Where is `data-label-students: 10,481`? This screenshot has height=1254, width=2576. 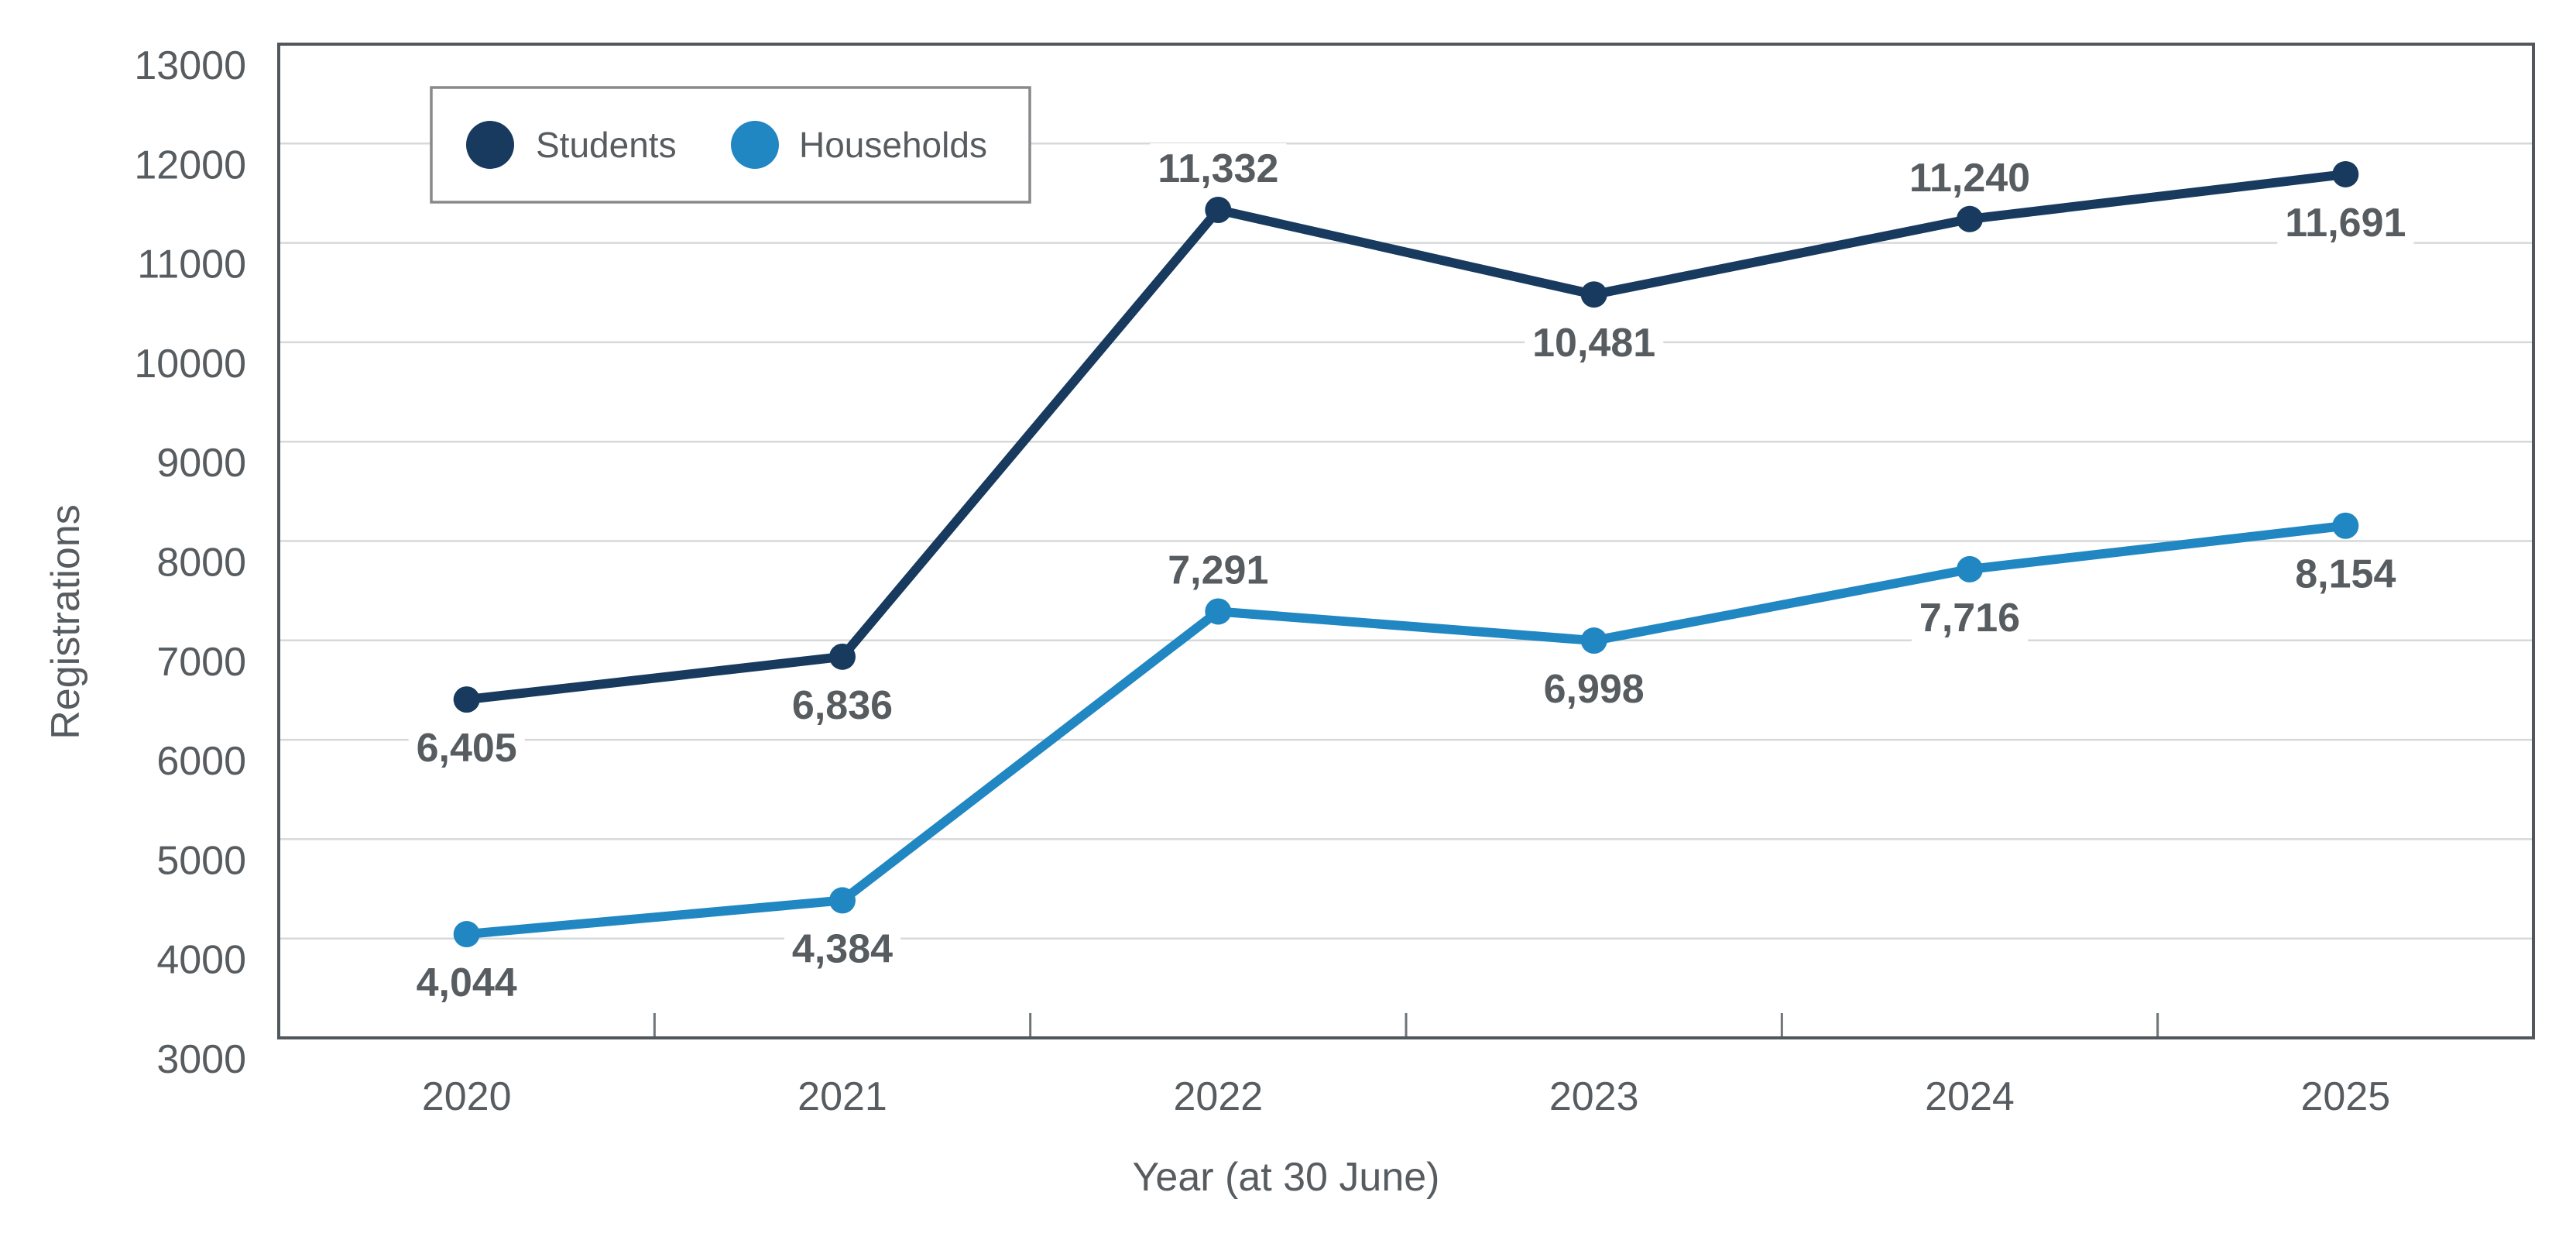 data-label-students: 10,481 is located at coordinates (1593, 343).